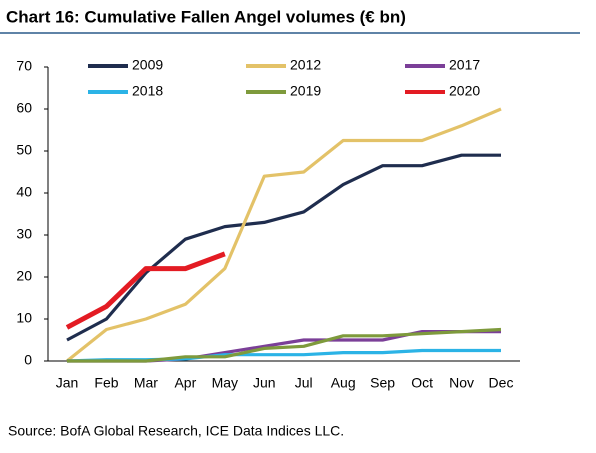 The image size is (596, 453). I want to click on x-tick-label: Jul, so click(304, 383).